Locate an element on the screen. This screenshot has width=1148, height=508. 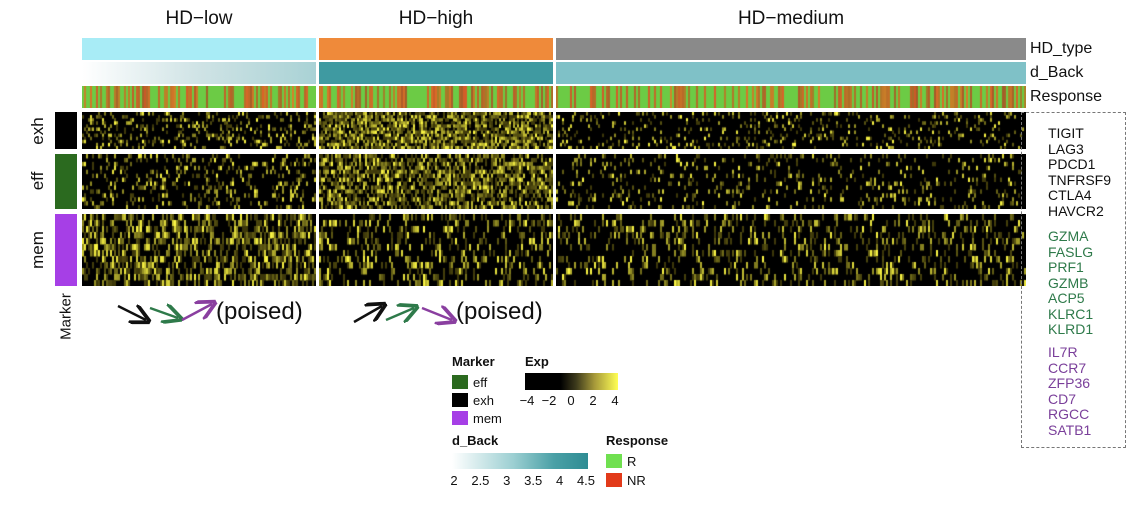
row-label-mem: mem is located at coordinates (37, 250).